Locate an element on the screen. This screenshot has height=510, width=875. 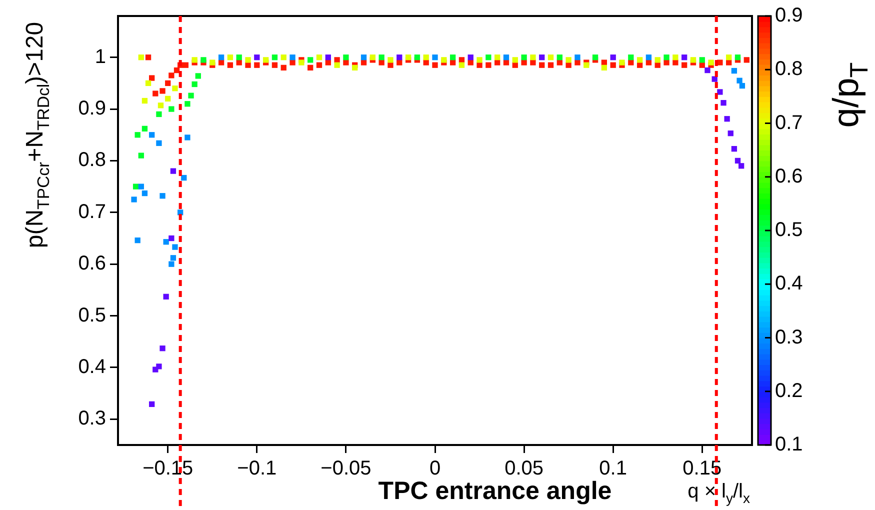
x-tick-label: 0.15 is located at coordinates (702, 469).